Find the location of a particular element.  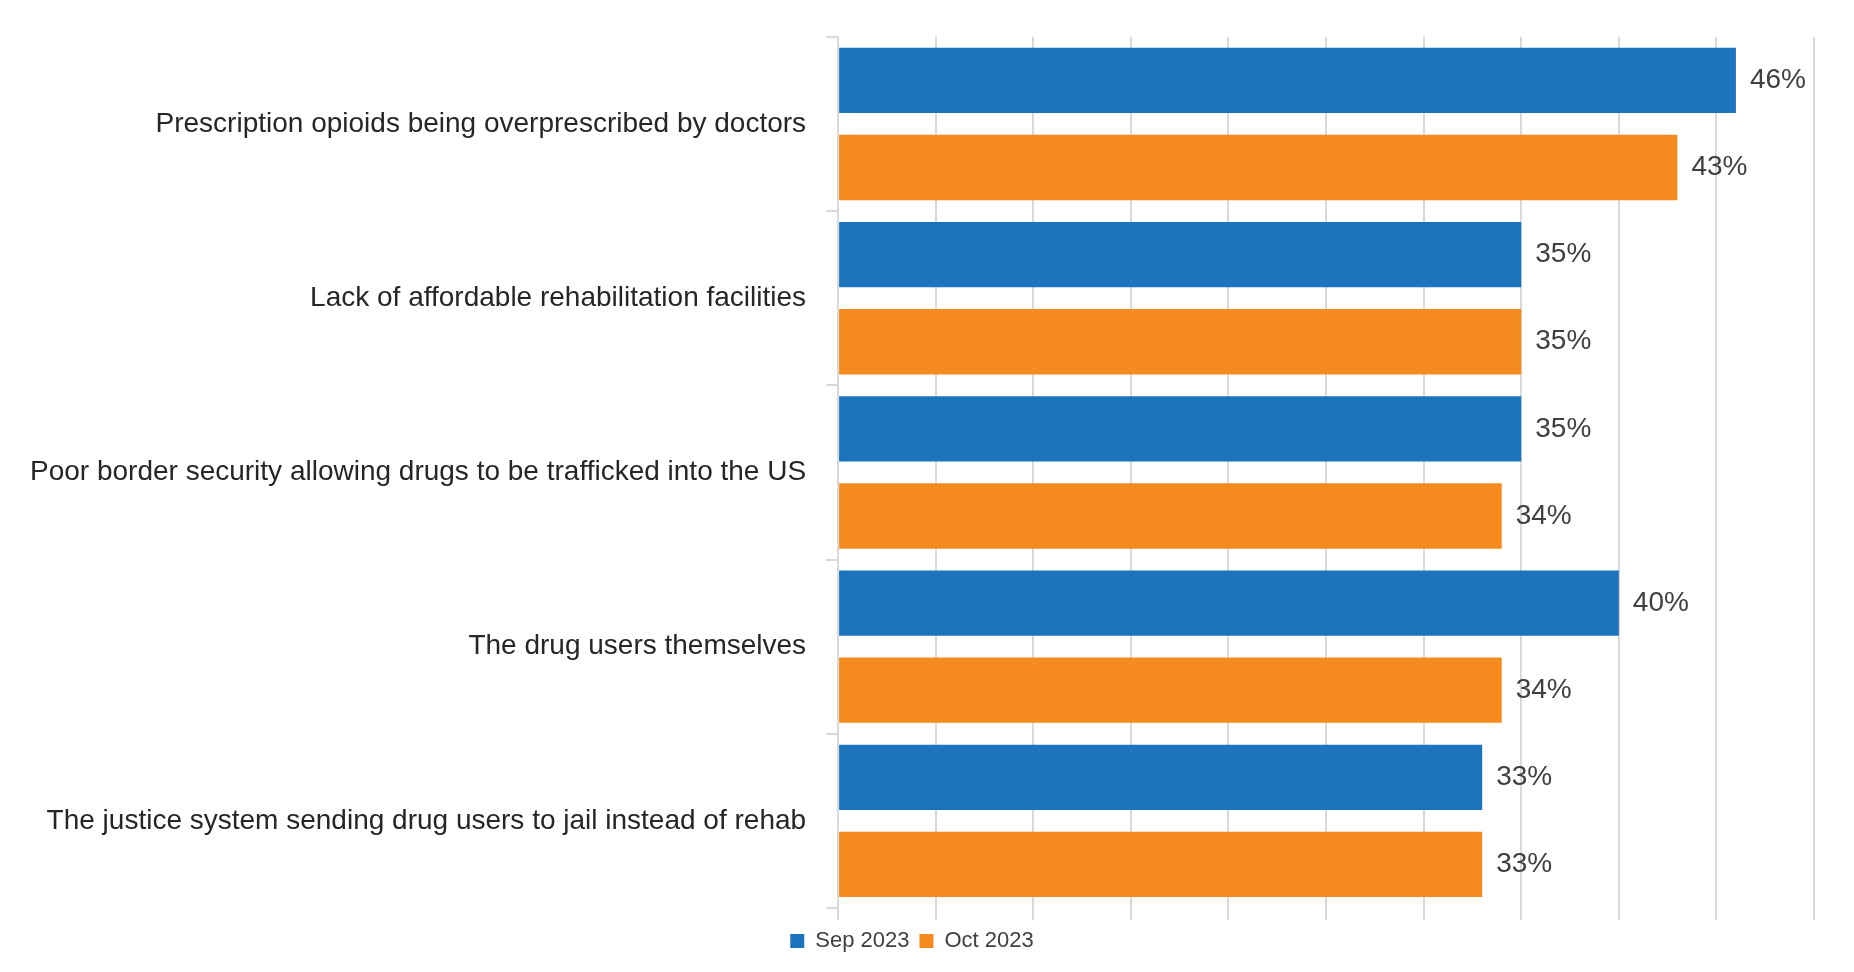

data-label: 40% is located at coordinates (1660, 601).